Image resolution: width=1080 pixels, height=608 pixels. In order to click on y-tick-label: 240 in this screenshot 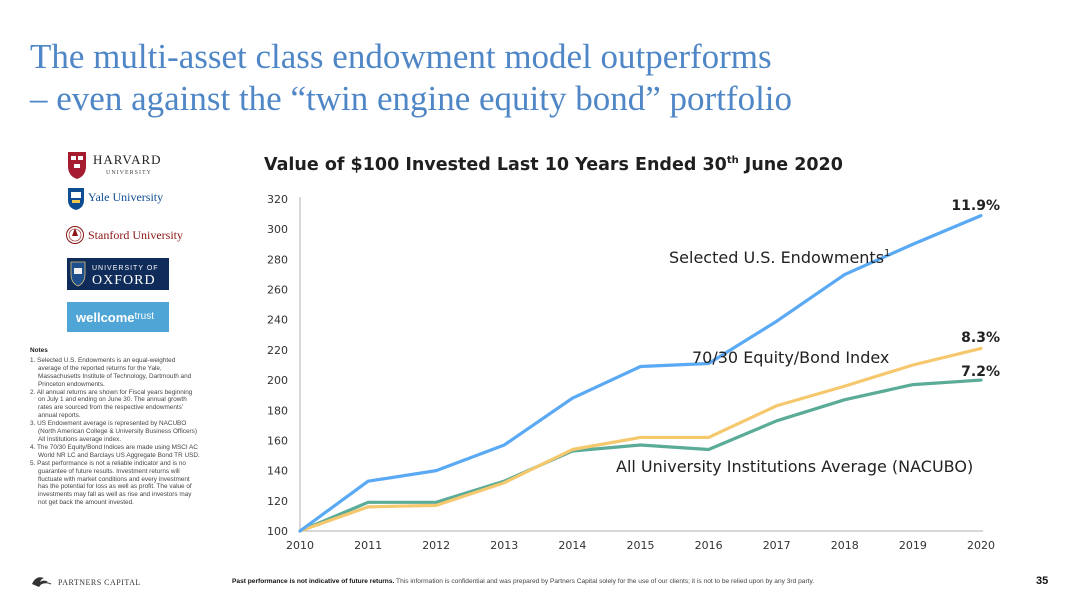, I will do `click(277, 320)`.